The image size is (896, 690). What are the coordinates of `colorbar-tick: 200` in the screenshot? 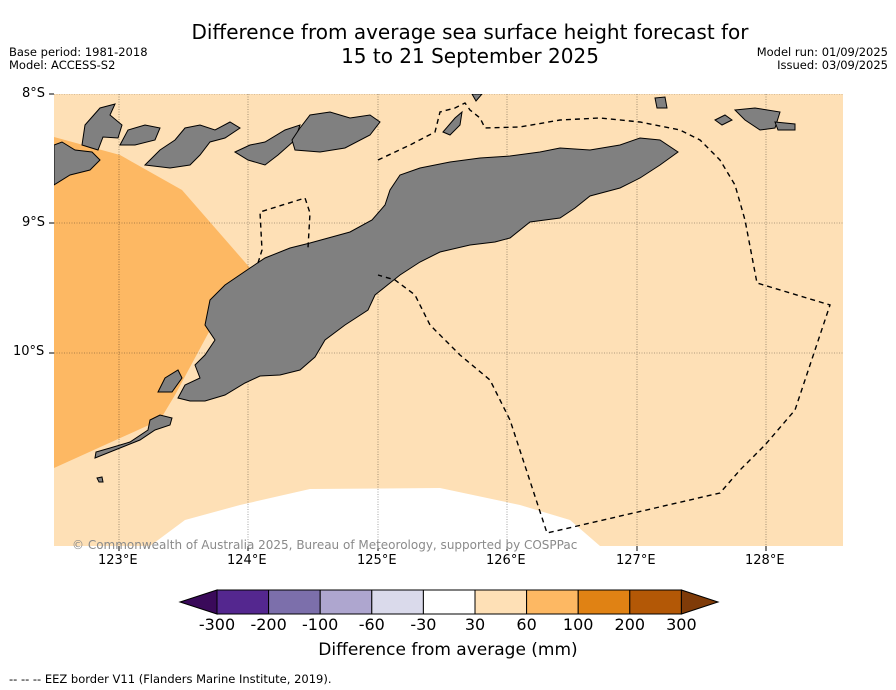 It's located at (630, 624).